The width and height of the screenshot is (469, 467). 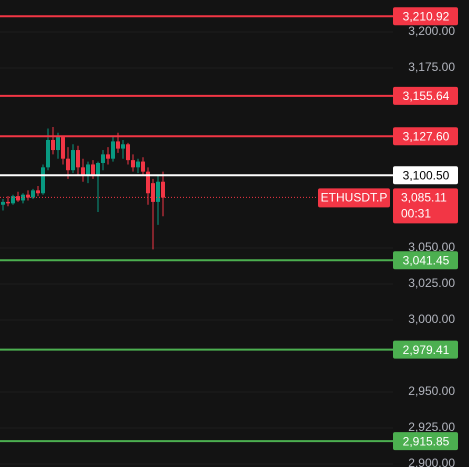 I want to click on y-tick-label: 3,175.00, so click(x=431, y=67).